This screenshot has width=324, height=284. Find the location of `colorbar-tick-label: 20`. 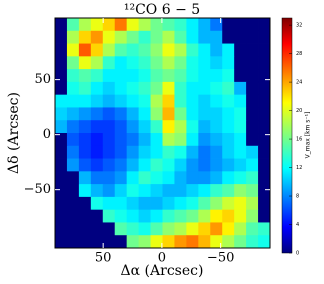

colorbar-tick-label: 20 is located at coordinates (299, 111).